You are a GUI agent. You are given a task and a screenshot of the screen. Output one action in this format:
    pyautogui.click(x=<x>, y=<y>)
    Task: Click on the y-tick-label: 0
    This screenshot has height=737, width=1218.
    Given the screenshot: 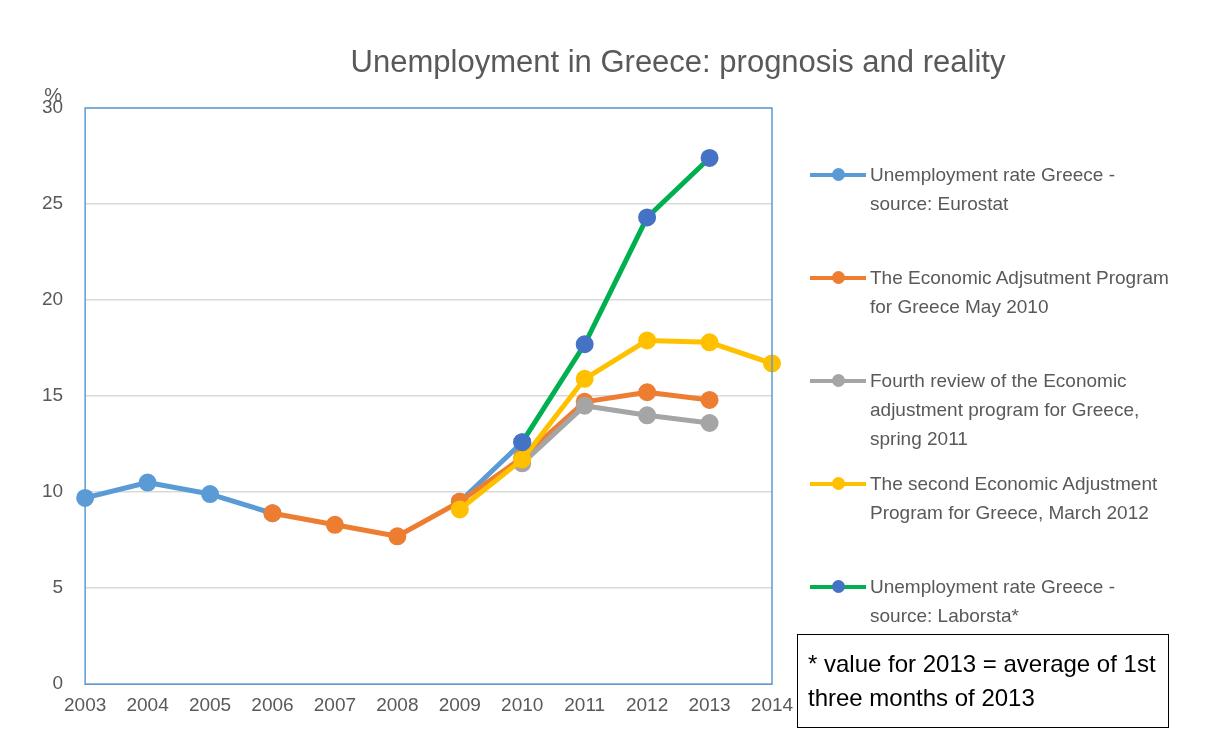 What is the action you would take?
    pyautogui.click(x=58, y=683)
    